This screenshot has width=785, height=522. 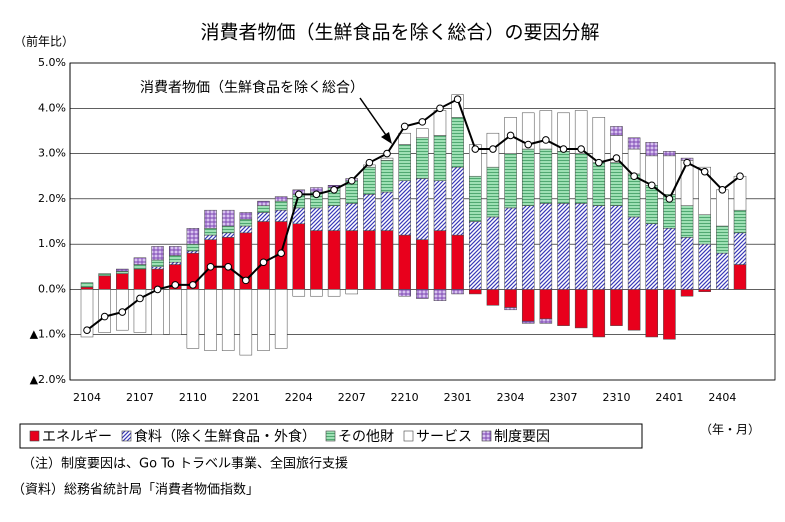 What do you see at coordinates (366, 437) in the screenshot?
I see `legend-label: その他財` at bounding box center [366, 437].